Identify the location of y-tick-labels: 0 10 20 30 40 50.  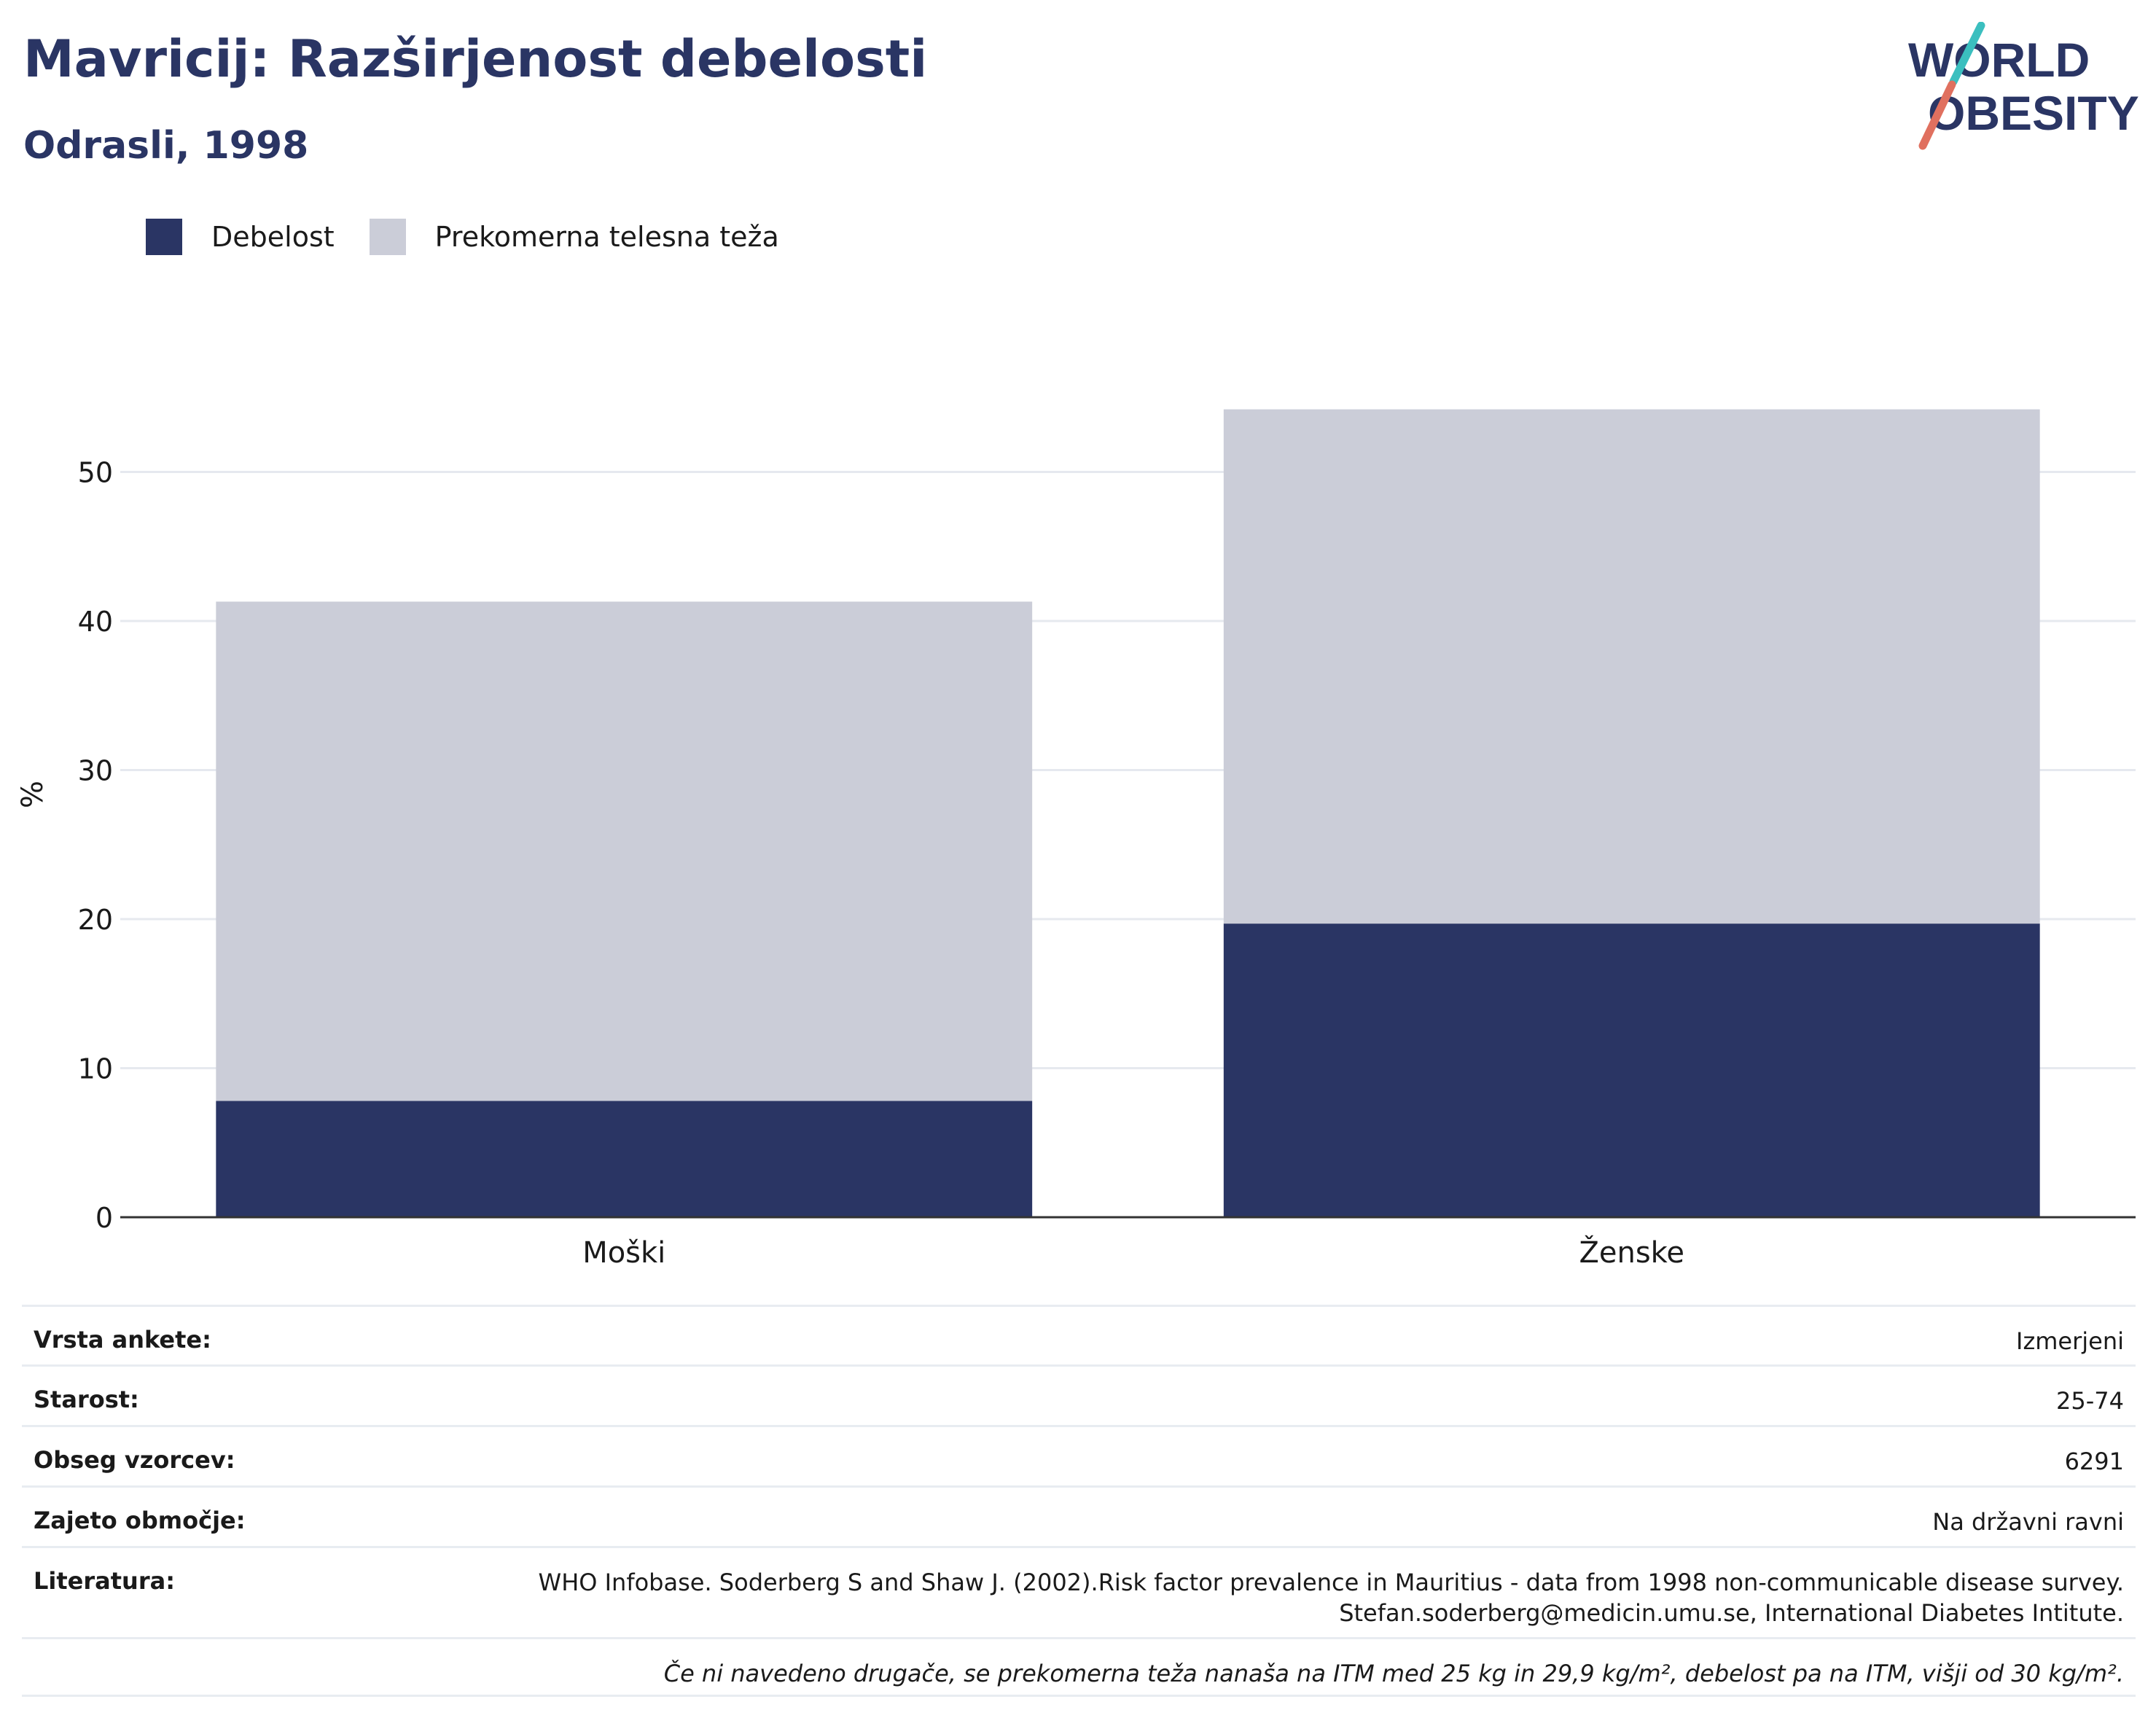
(96, 846).